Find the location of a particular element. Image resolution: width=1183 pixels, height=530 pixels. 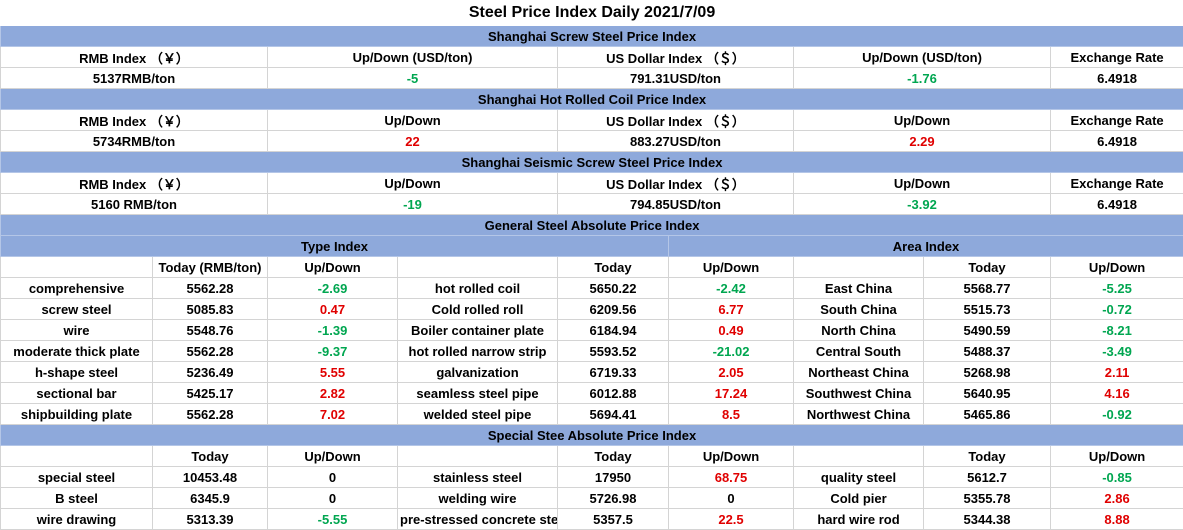

today-value: 5488.37 is located at coordinates (987, 351).